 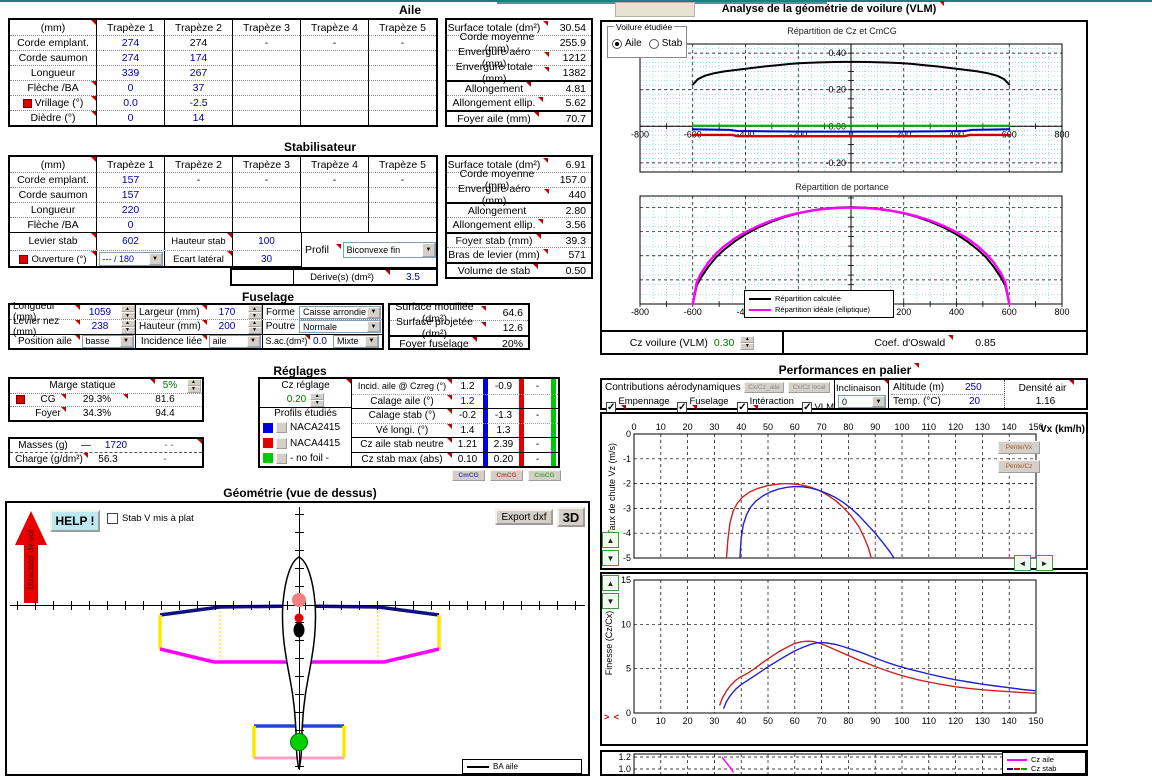 I want to click on grid-cell: 37, so click(x=198, y=87).